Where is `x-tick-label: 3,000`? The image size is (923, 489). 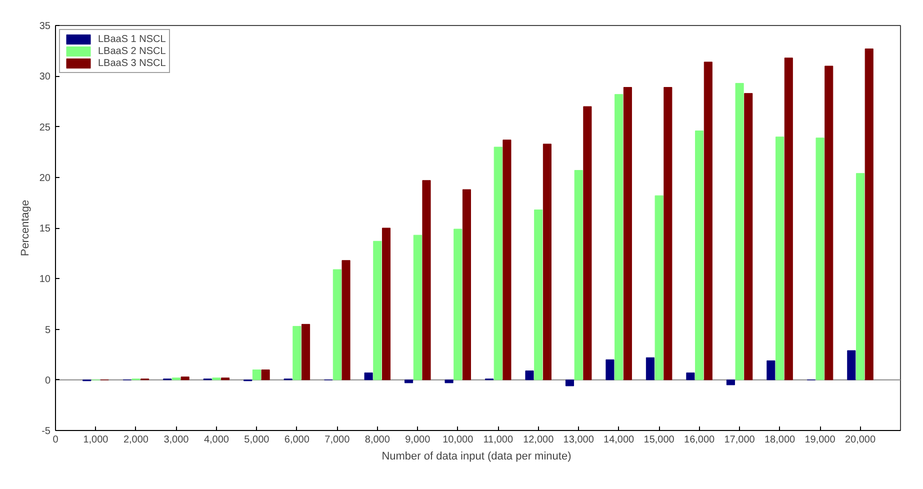
x-tick-label: 3,000 is located at coordinates (177, 440).